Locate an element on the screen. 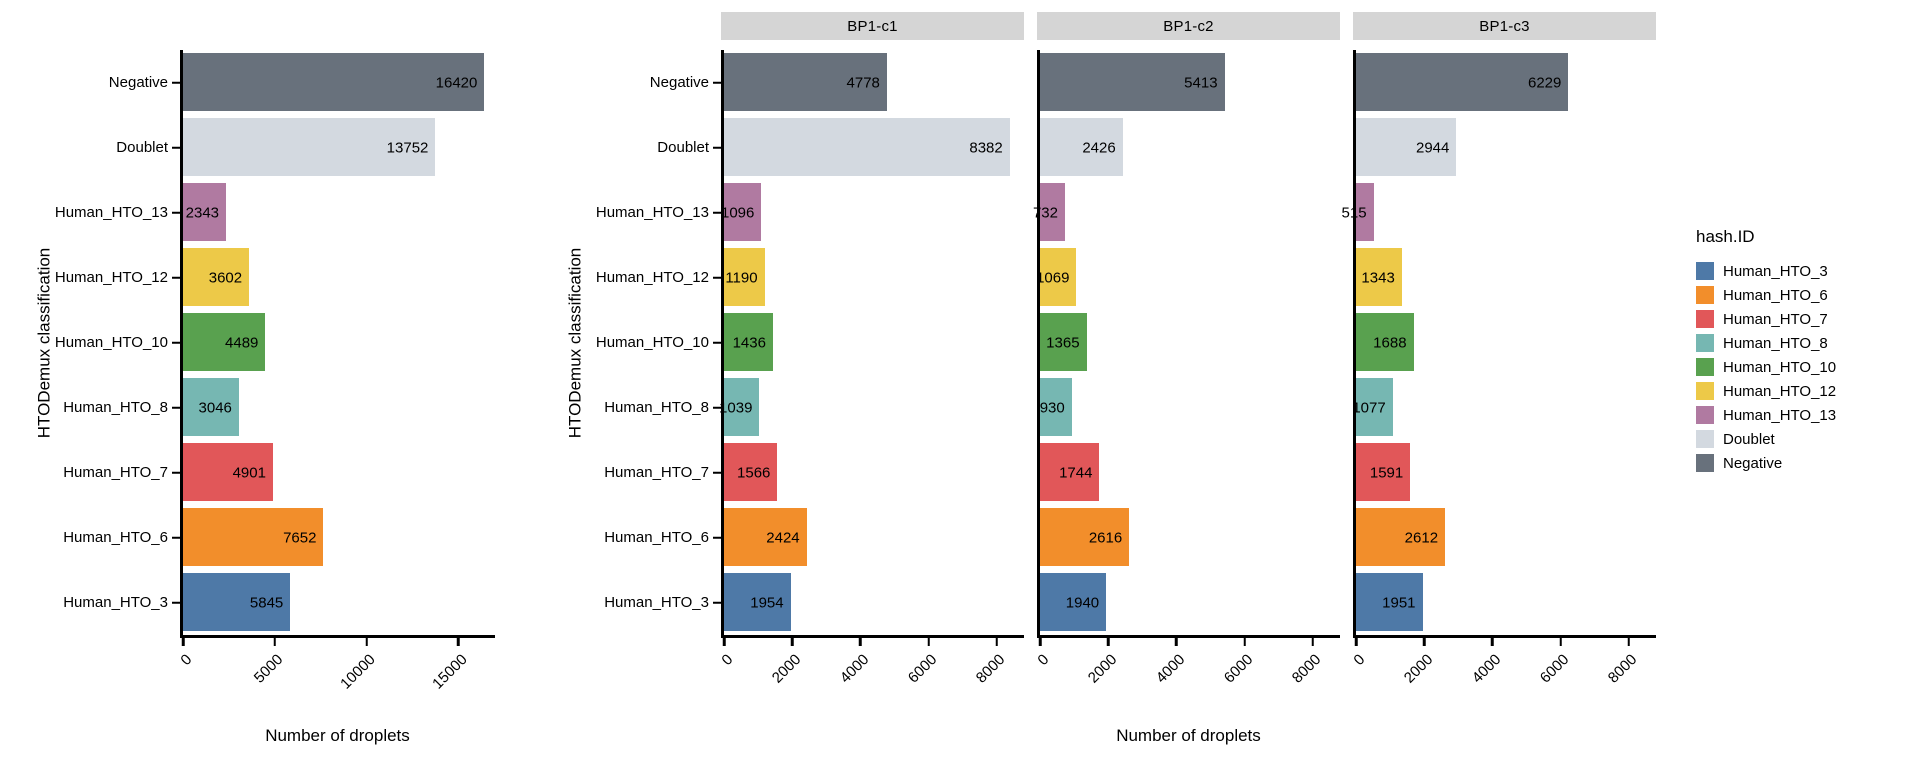  y-axis-title-facets: HTODemux classification is located at coordinates (575, 323).